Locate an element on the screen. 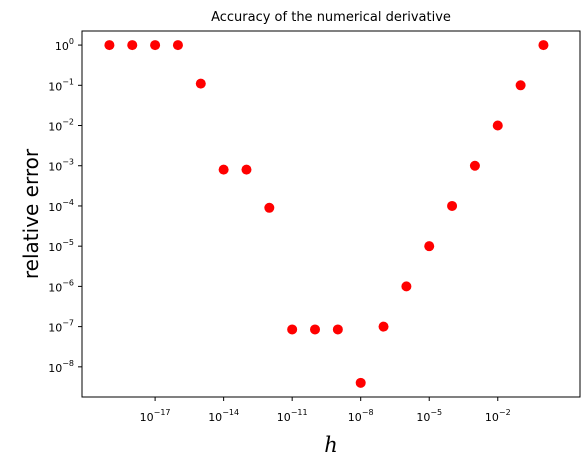  y-tick-label-4: 10⁻⁴ is located at coordinates (61, 206).